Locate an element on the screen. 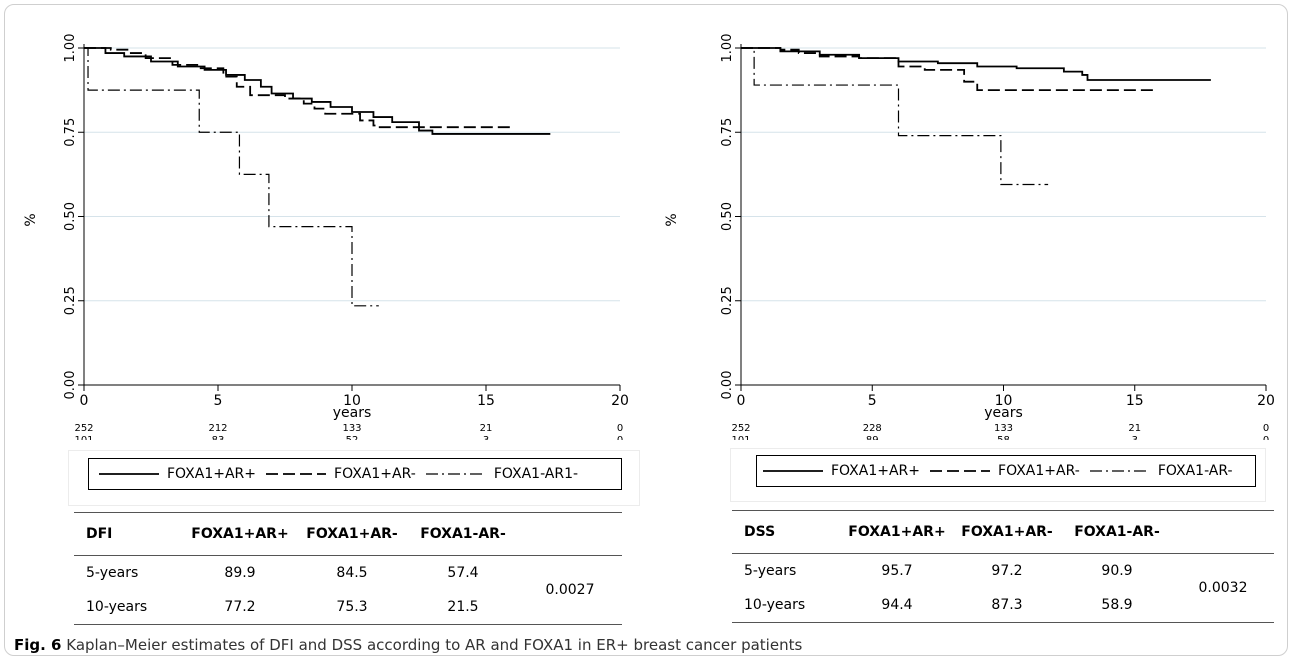 The height and width of the screenshot is (660, 1292). table-cell: 95.7 is located at coordinates (897, 571).